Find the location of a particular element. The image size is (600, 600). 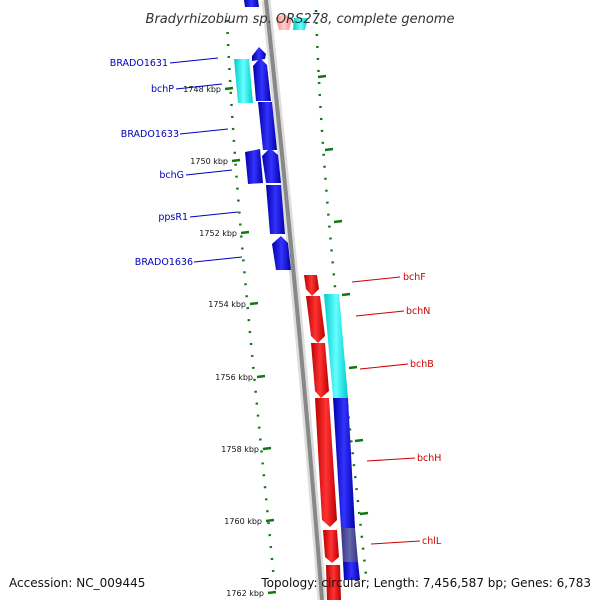

reverse-features is located at coordinates (318, 307).